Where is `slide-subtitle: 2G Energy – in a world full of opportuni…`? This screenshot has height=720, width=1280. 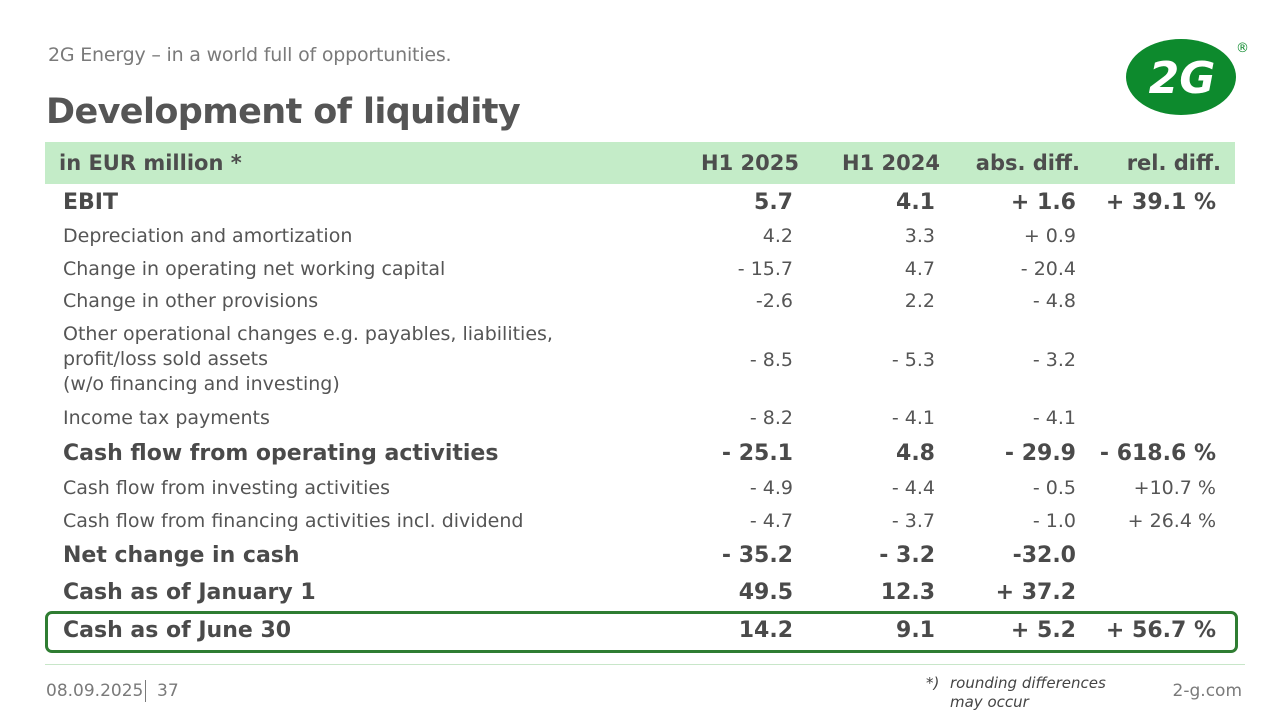 slide-subtitle: 2G Energy – in a world full of opportuni… is located at coordinates (250, 55).